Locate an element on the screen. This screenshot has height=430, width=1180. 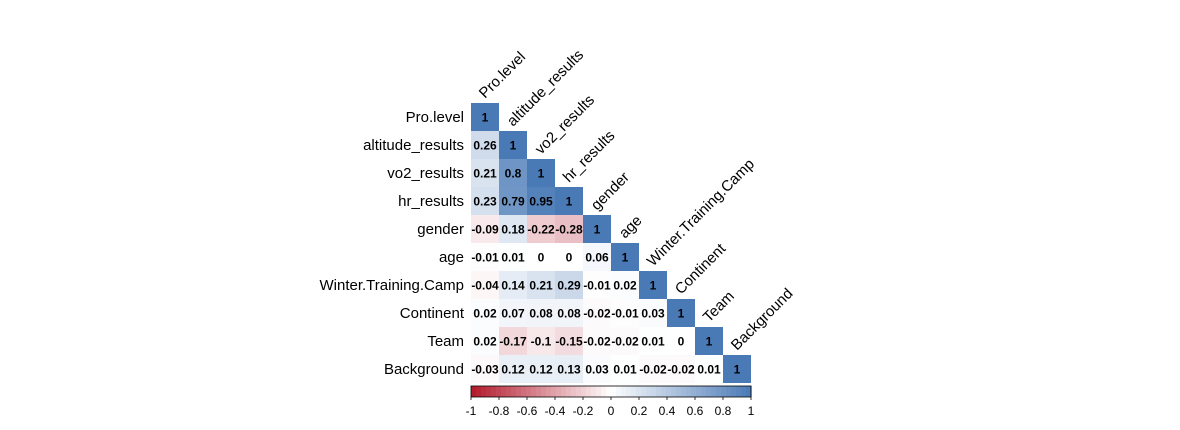
cell-value-background-continent: -0.02 is located at coordinates (681, 370).